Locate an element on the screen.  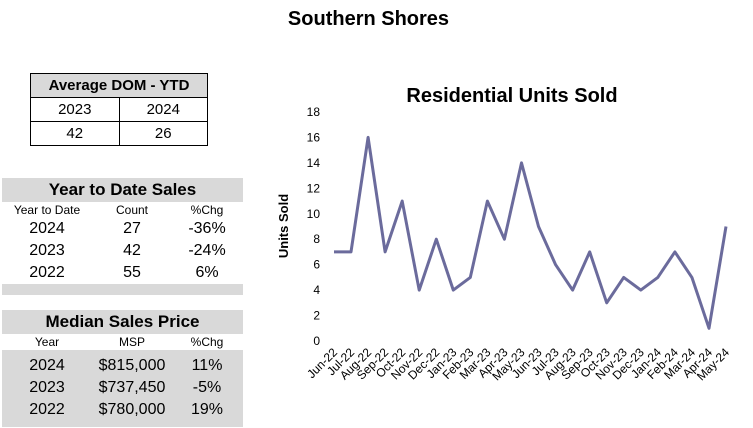
median-sales-price-header: Year MSP %Chg is located at coordinates (122, 342).